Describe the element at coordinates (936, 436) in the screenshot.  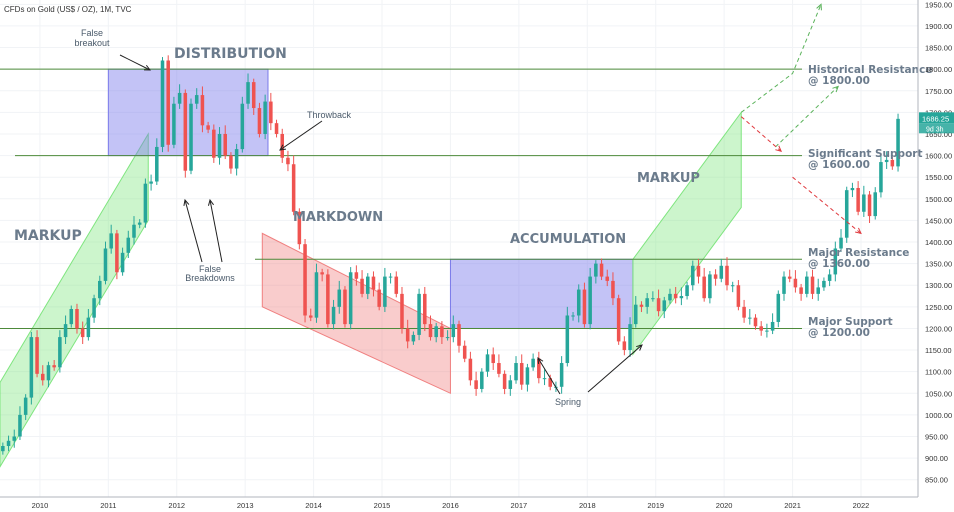
I see `y-tick-label: 950.00` at that location.